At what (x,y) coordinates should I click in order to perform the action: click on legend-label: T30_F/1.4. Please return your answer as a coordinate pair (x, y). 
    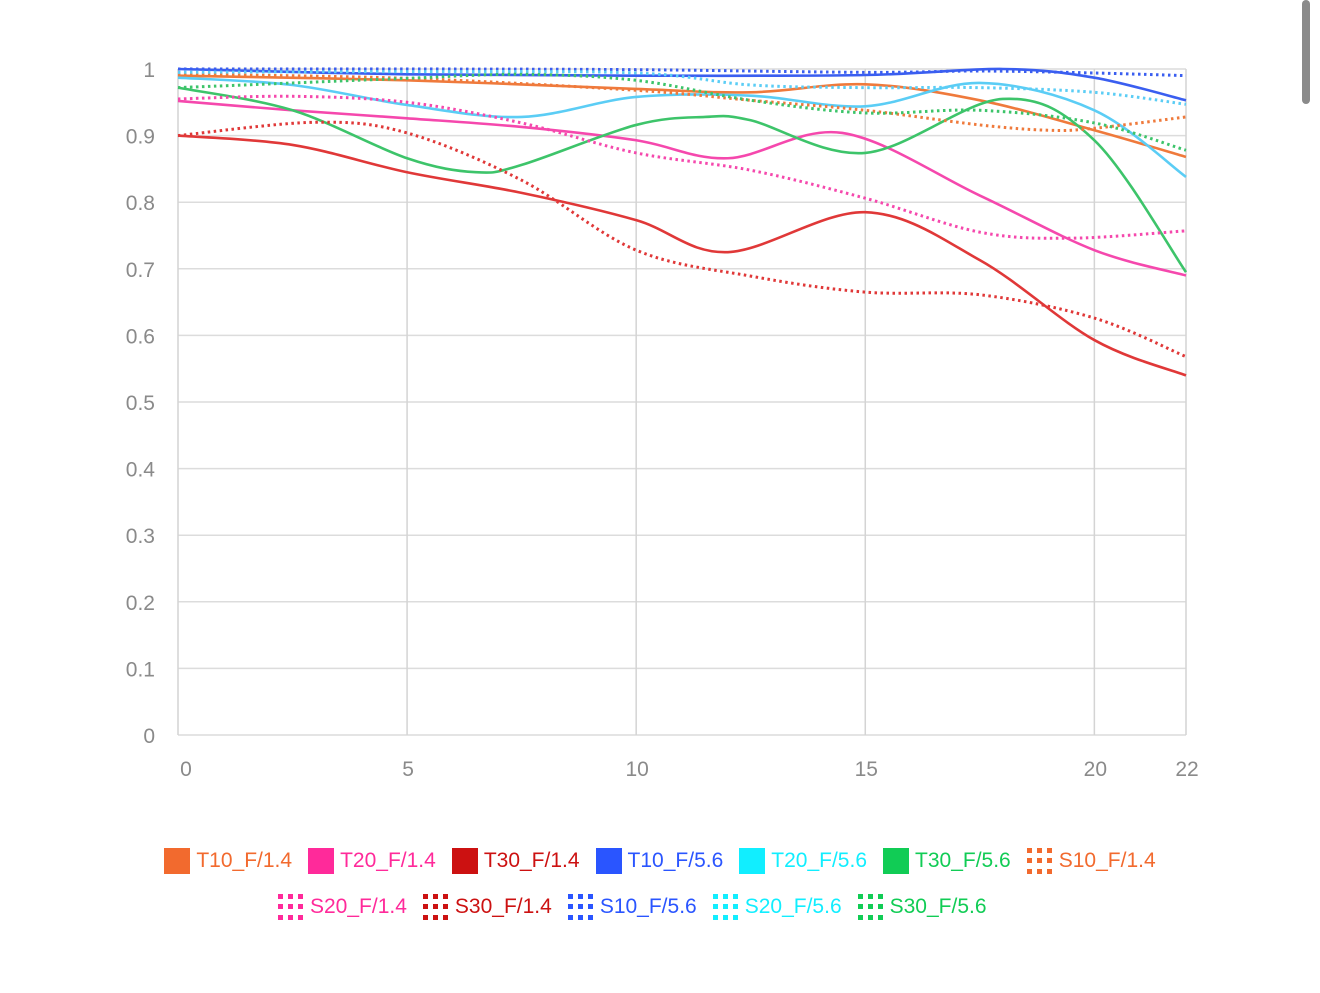
    Looking at the image, I should click on (531, 860).